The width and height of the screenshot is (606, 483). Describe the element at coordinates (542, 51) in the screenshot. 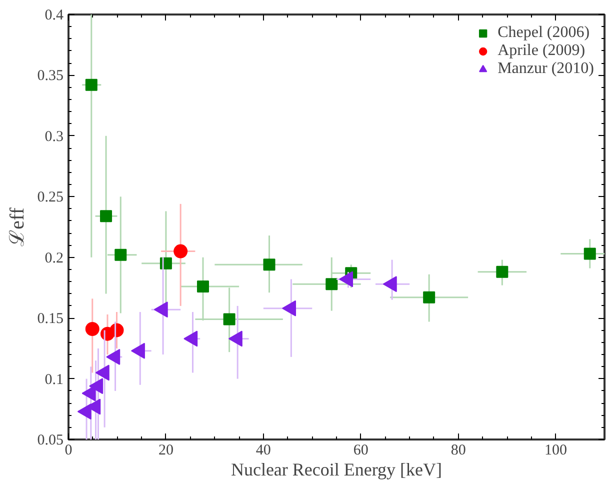

I see `legend-label: Aprile (2009)` at that location.